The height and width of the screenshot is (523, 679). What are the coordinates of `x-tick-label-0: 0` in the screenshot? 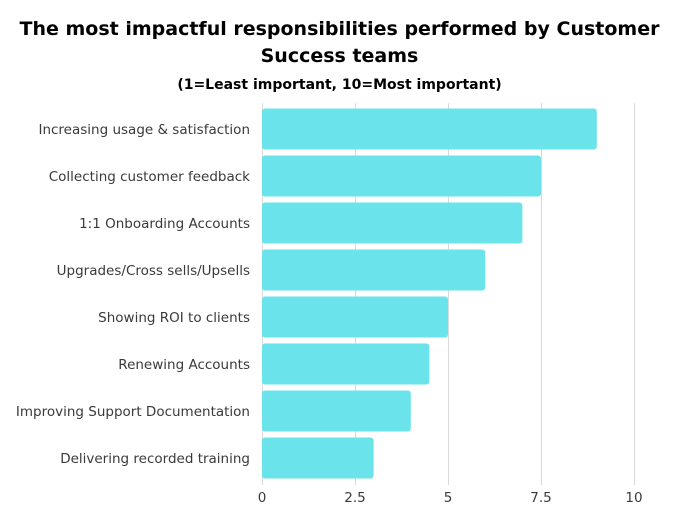 It's located at (262, 498).